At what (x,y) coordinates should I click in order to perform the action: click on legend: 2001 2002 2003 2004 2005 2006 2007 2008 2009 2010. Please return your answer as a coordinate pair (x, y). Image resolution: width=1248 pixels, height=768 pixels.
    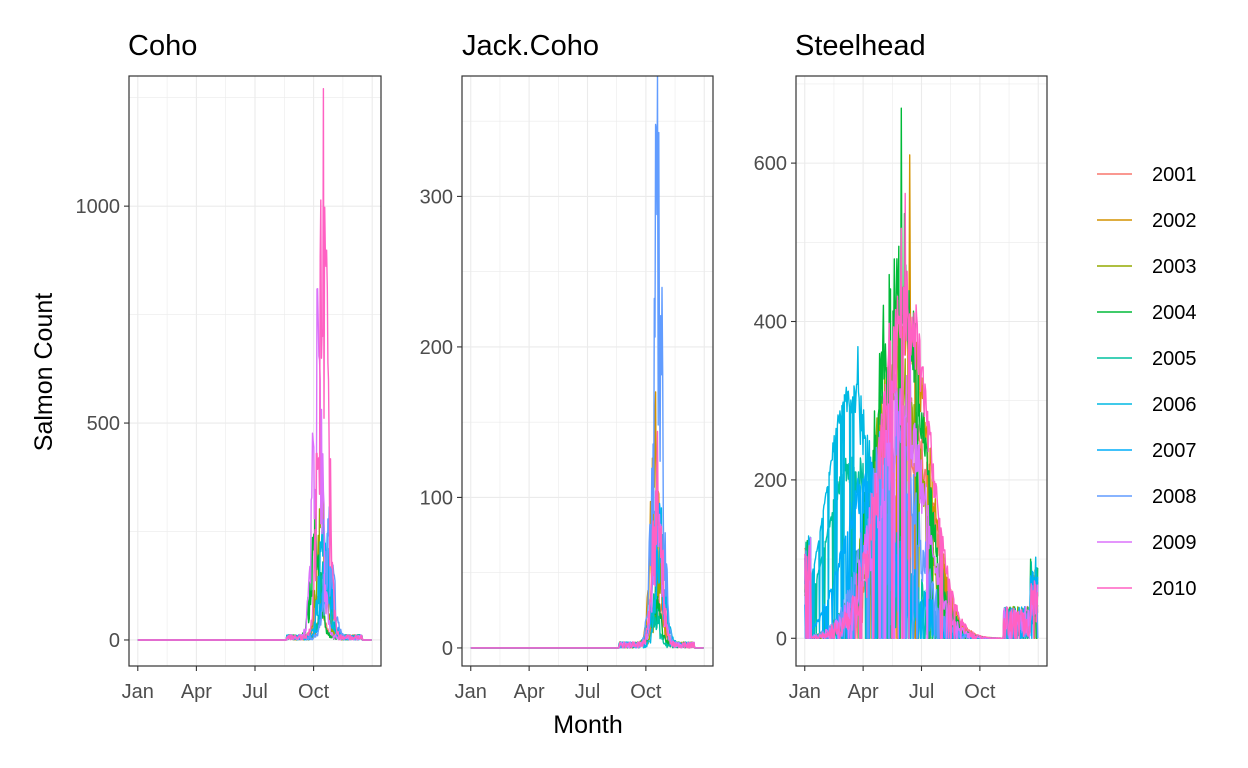
    Looking at the image, I should click on (1147, 382).